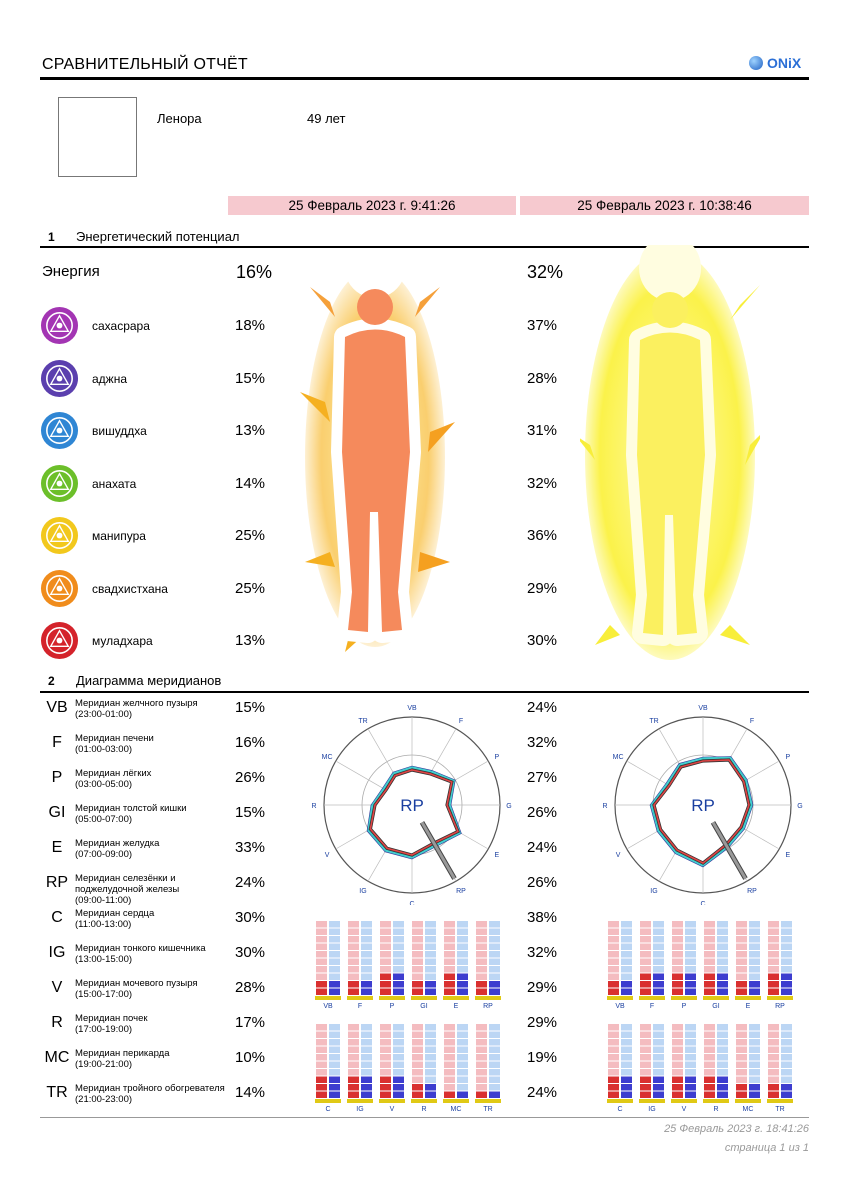 Image resolution: width=849 pixels, height=1200 pixels. What do you see at coordinates (702, 903) in the screenshot?
I see `radar-axis-label: C` at bounding box center [702, 903].